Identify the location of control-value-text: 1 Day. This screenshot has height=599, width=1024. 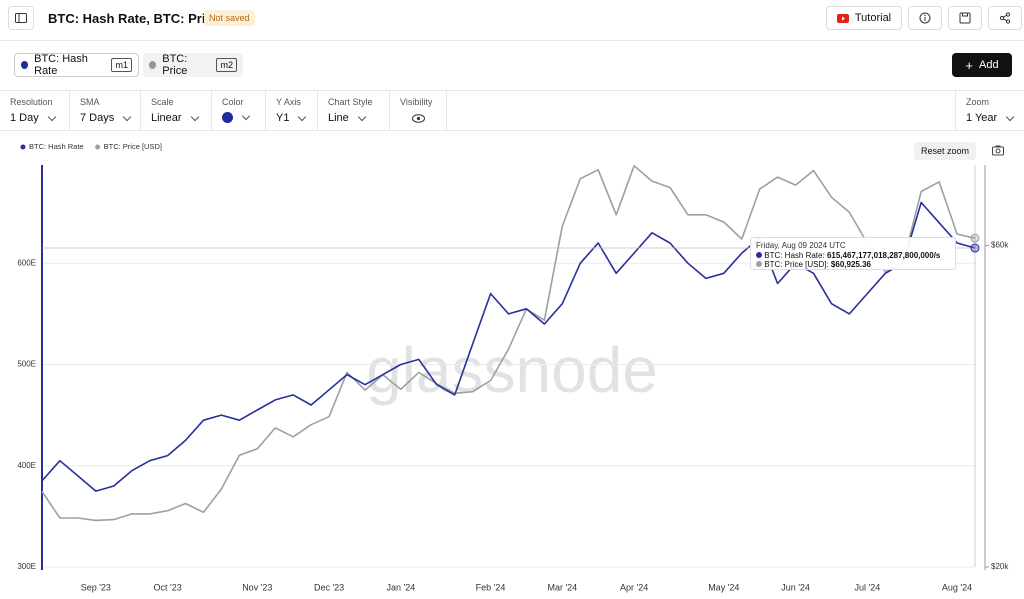
(24, 118).